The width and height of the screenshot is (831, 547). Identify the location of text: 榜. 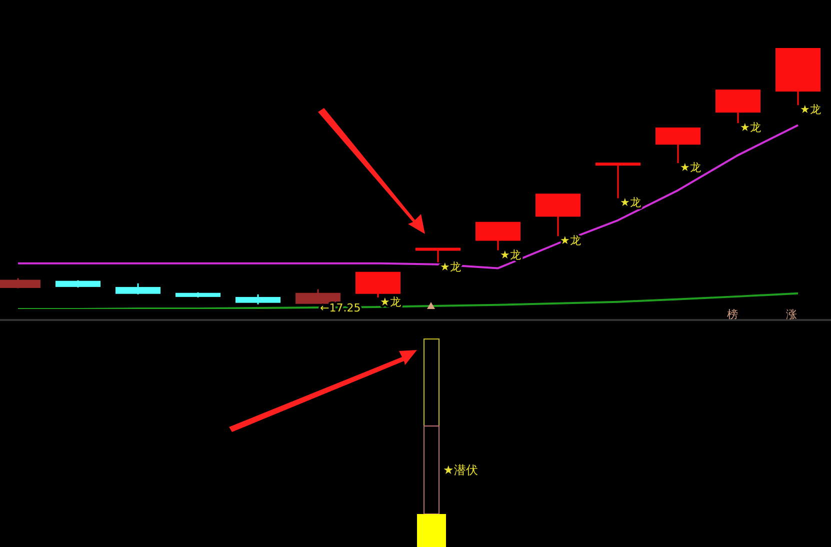
(732, 314).